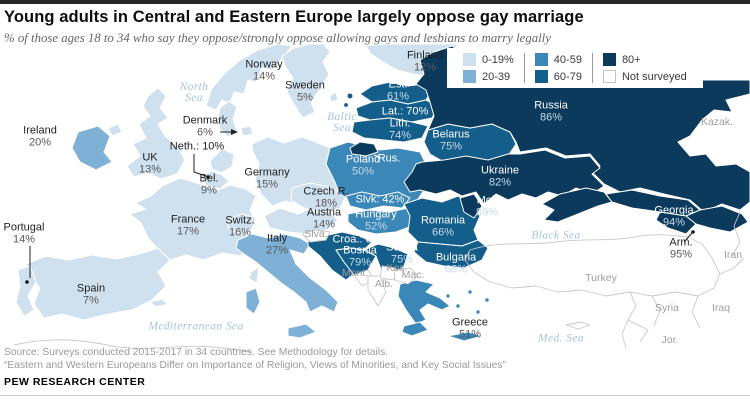 The height and width of the screenshot is (400, 750). I want to click on map-label-norway: Norway 14%, so click(264, 70).